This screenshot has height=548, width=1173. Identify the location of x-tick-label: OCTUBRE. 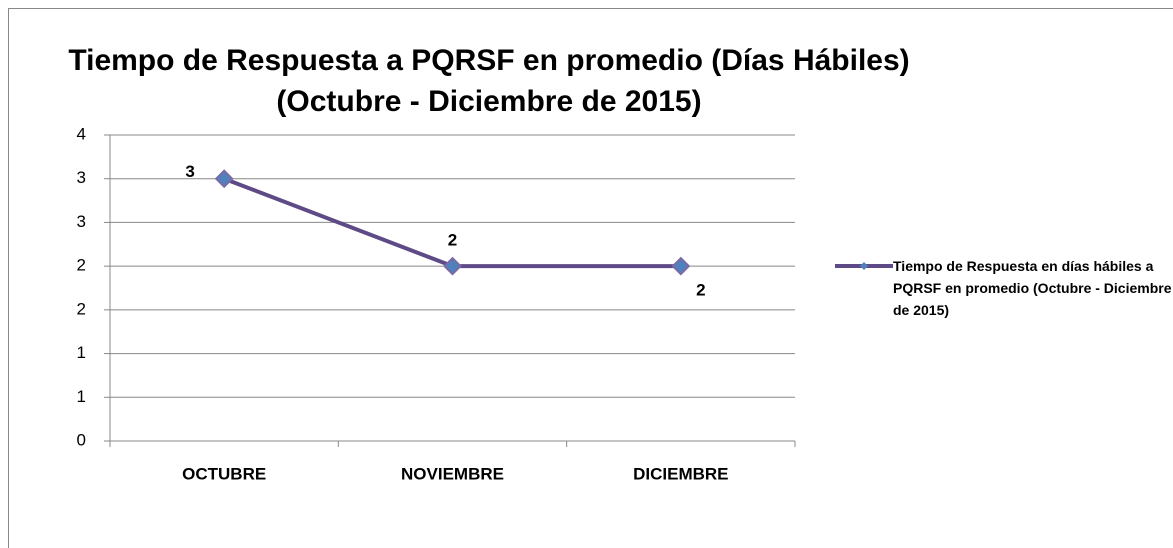
(224, 473).